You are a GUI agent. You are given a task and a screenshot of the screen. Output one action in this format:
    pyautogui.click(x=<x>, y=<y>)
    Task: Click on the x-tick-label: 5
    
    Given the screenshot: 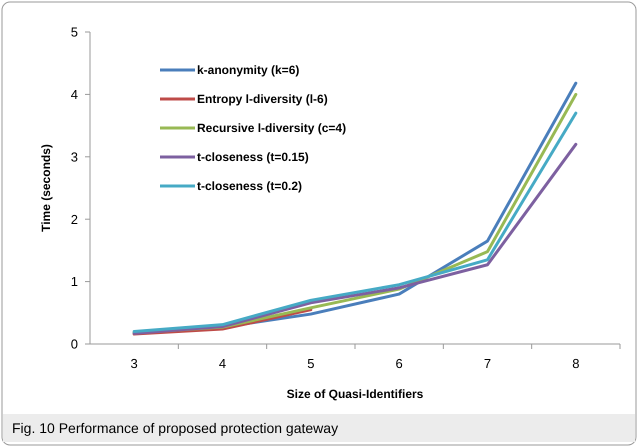 What is the action you would take?
    pyautogui.click(x=310, y=363)
    